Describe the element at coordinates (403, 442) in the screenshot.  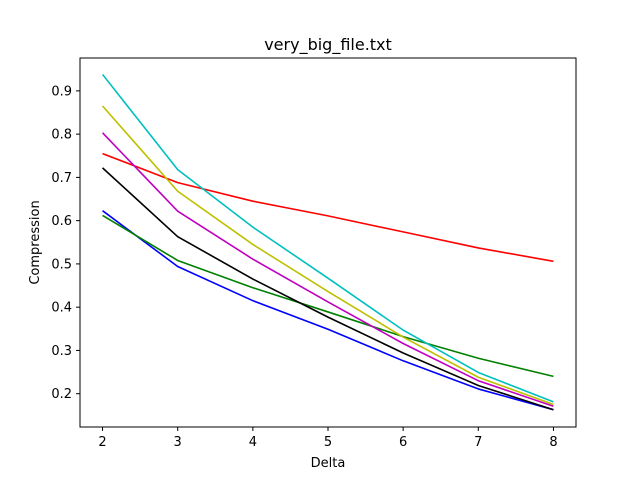
I see `x-tick-label: 6` at that location.